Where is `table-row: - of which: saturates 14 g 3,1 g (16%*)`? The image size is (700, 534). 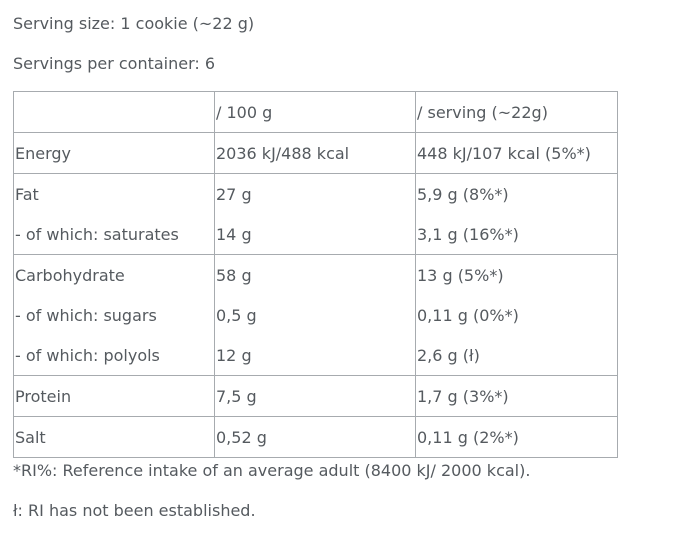 table-row: - of which: saturates 14 g 3,1 g (16%*) is located at coordinates (315, 234).